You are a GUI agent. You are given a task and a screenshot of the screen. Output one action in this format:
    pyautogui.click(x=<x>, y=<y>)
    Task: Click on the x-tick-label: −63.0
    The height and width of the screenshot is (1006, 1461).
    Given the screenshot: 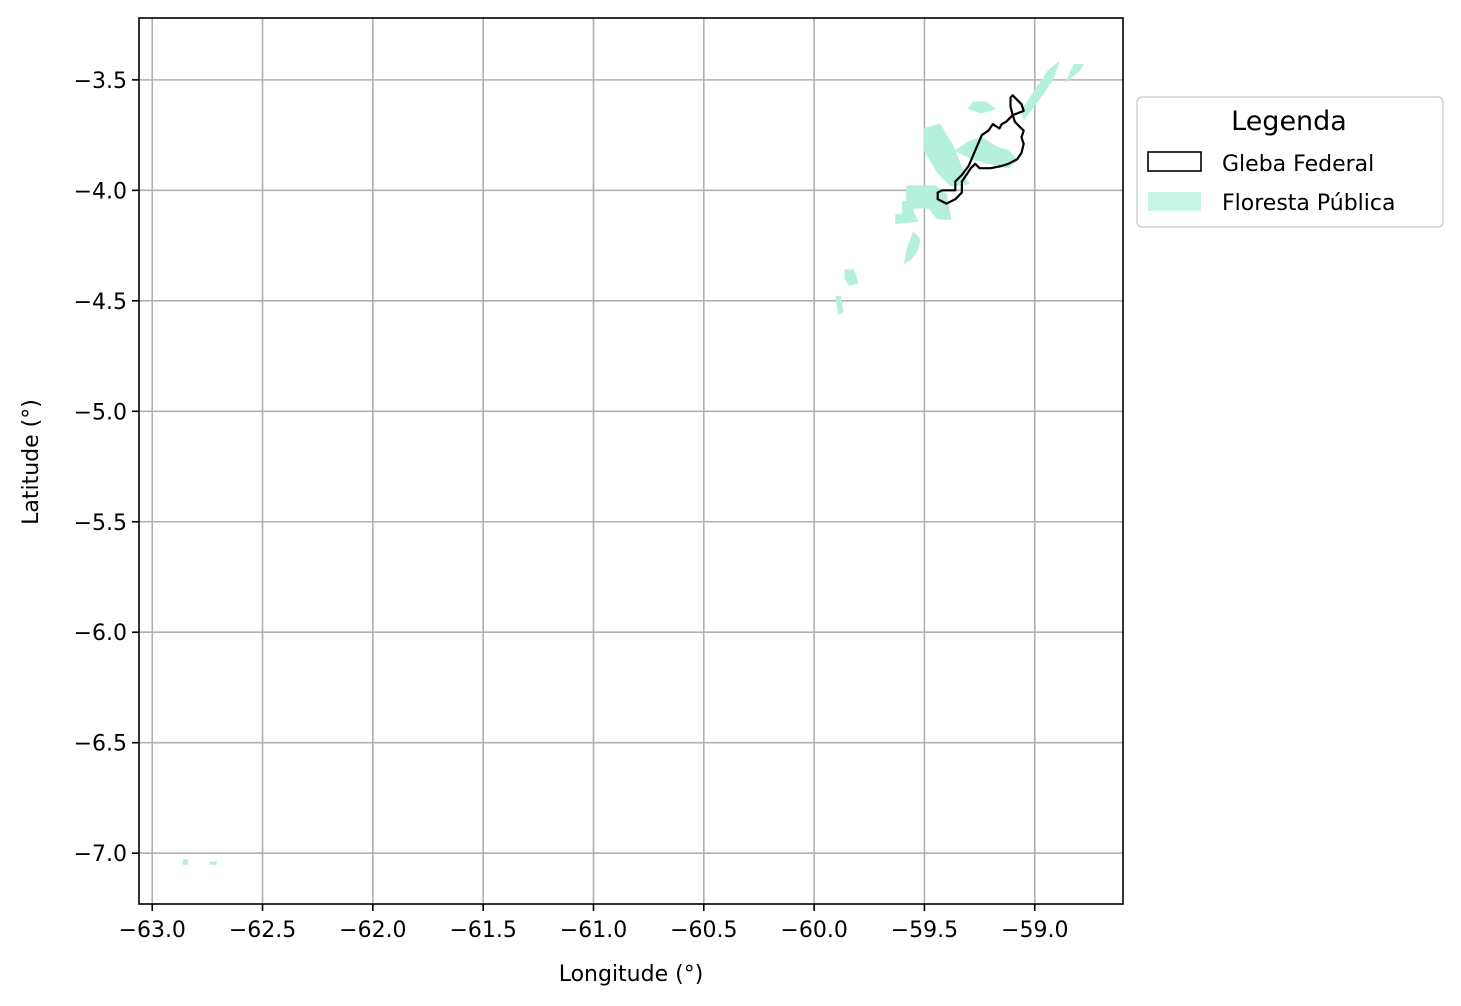 What is the action you would take?
    pyautogui.click(x=152, y=930)
    